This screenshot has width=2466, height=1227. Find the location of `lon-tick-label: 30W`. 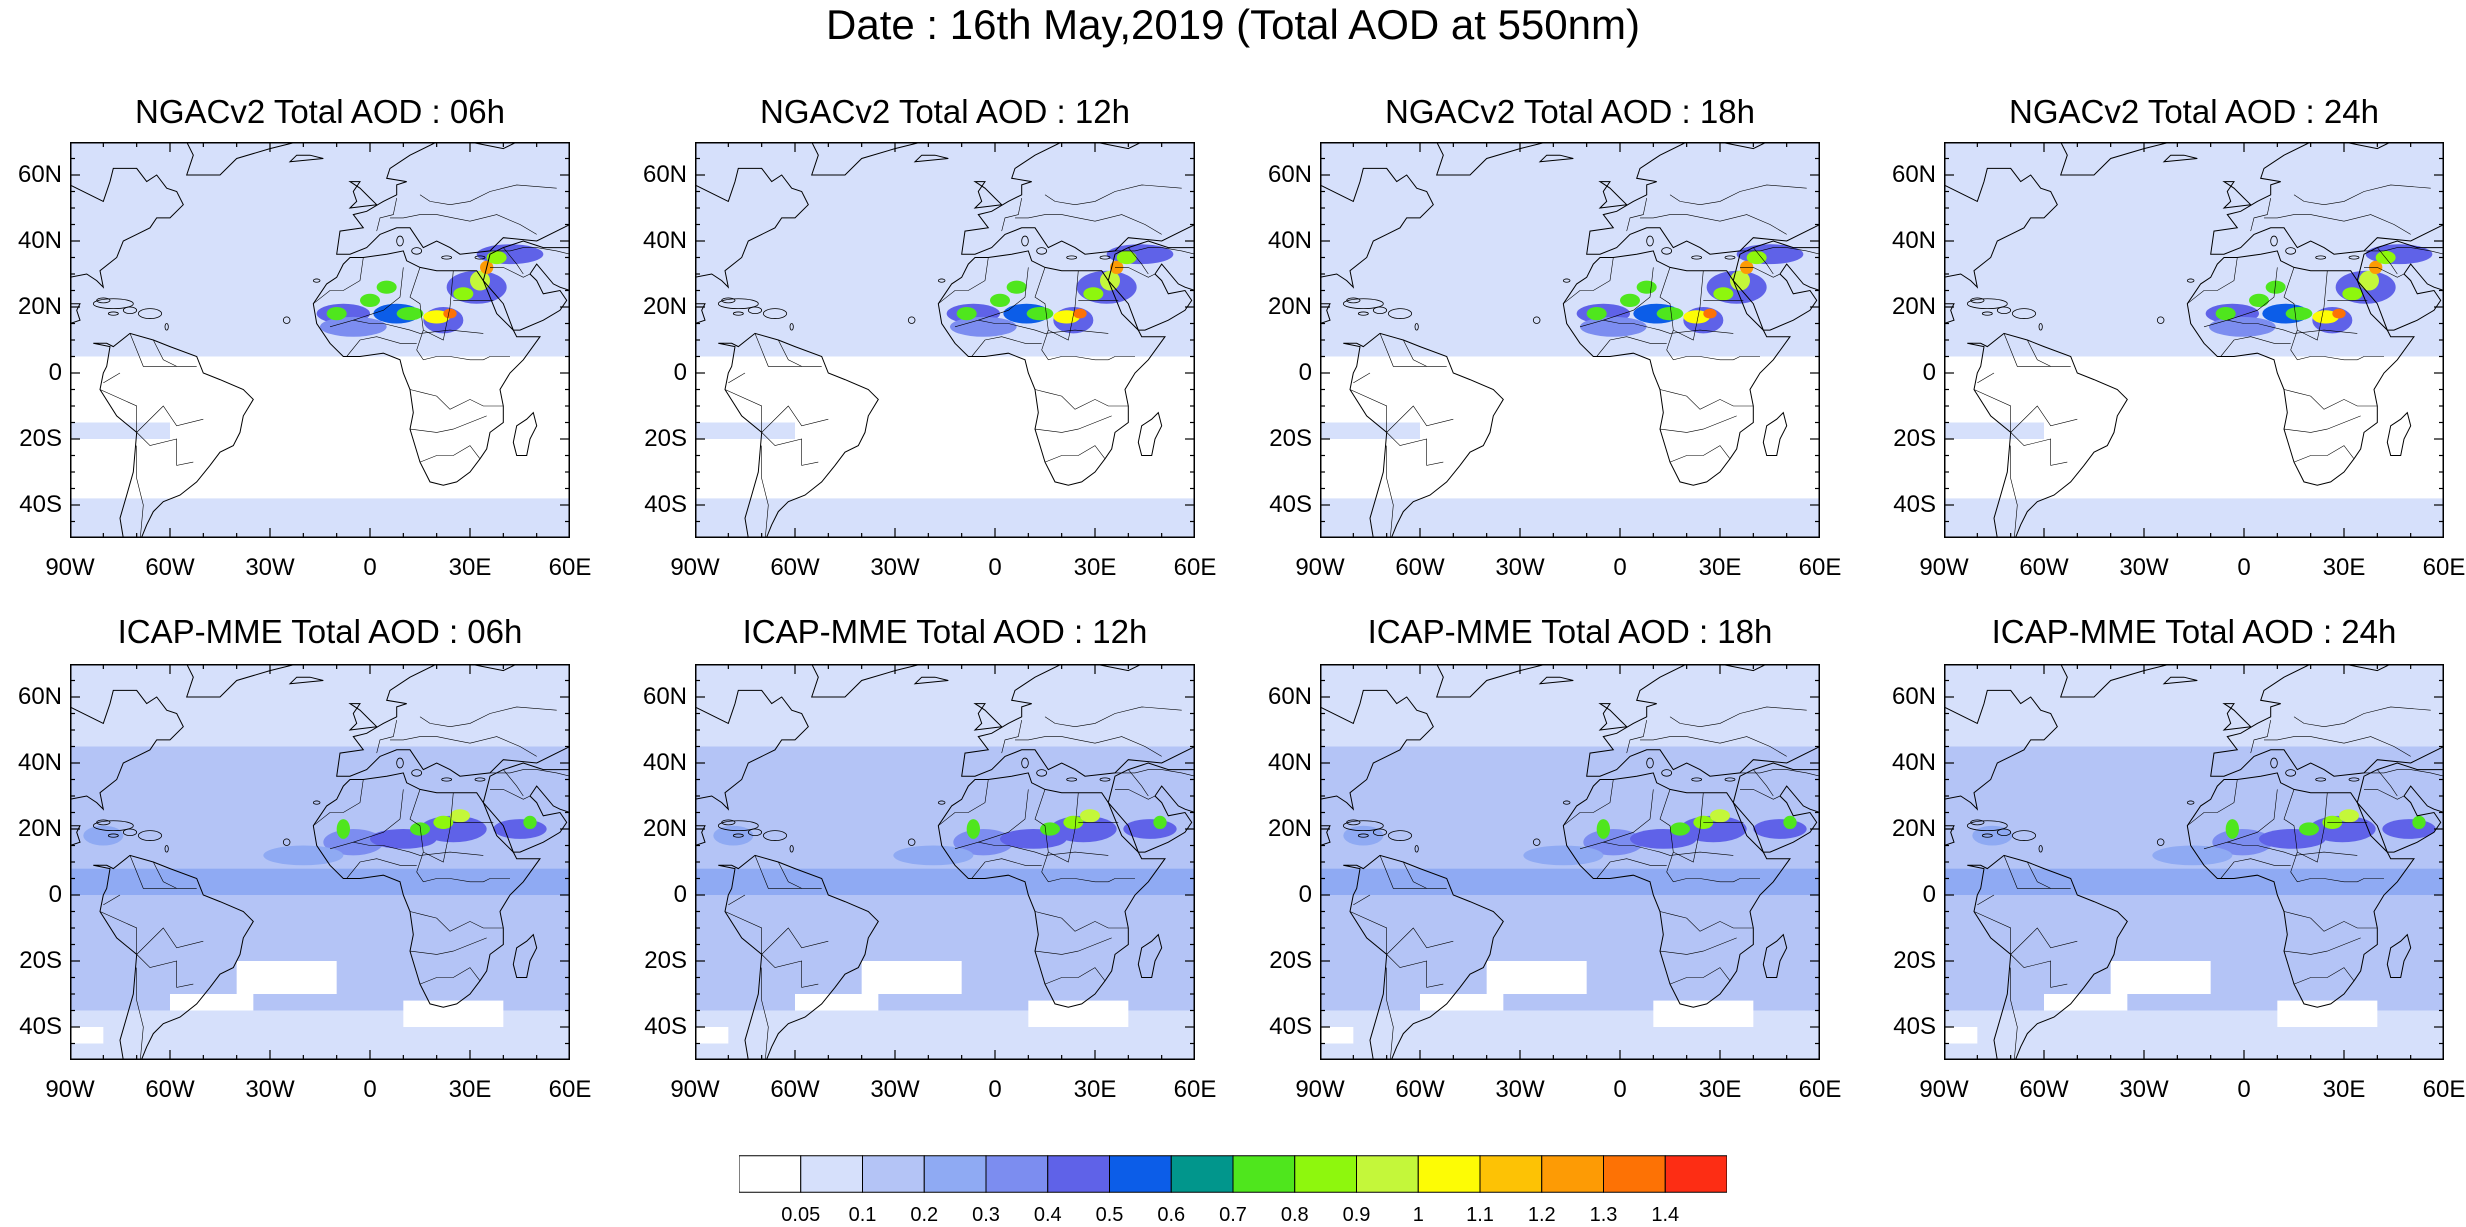

lon-tick-label: 30W is located at coordinates (1520, 567).